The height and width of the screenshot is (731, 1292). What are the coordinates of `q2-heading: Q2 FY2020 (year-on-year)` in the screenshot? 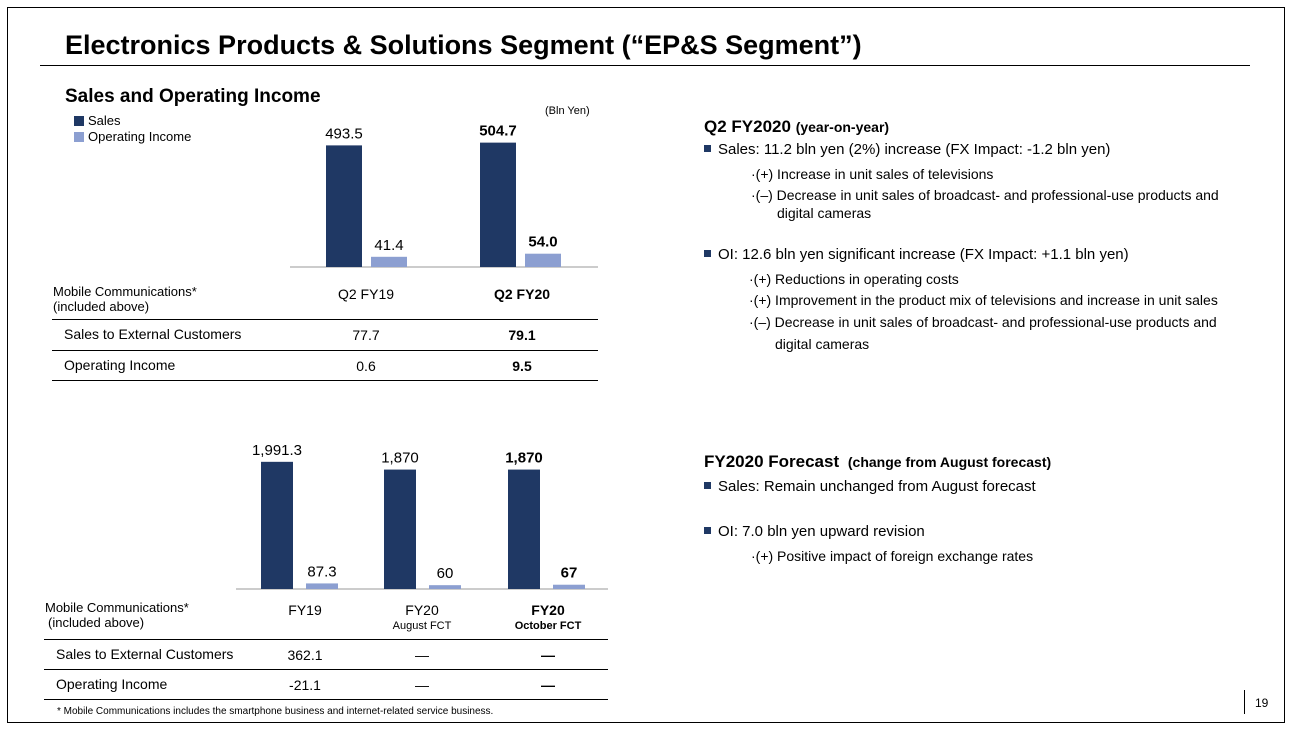 It's located at (796, 127).